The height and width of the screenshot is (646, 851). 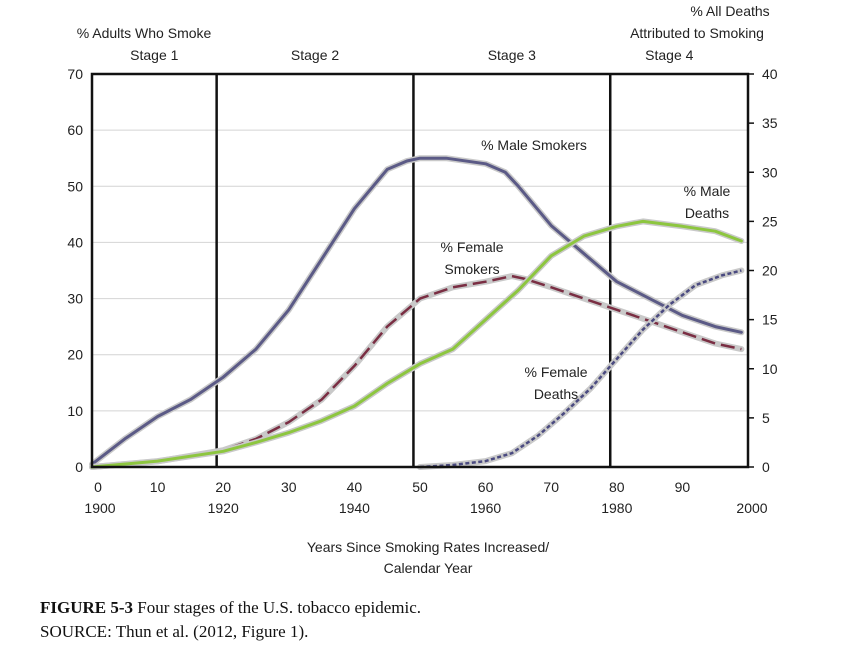 What do you see at coordinates (770, 221) in the screenshot?
I see `y-right-tick-25: 25` at bounding box center [770, 221].